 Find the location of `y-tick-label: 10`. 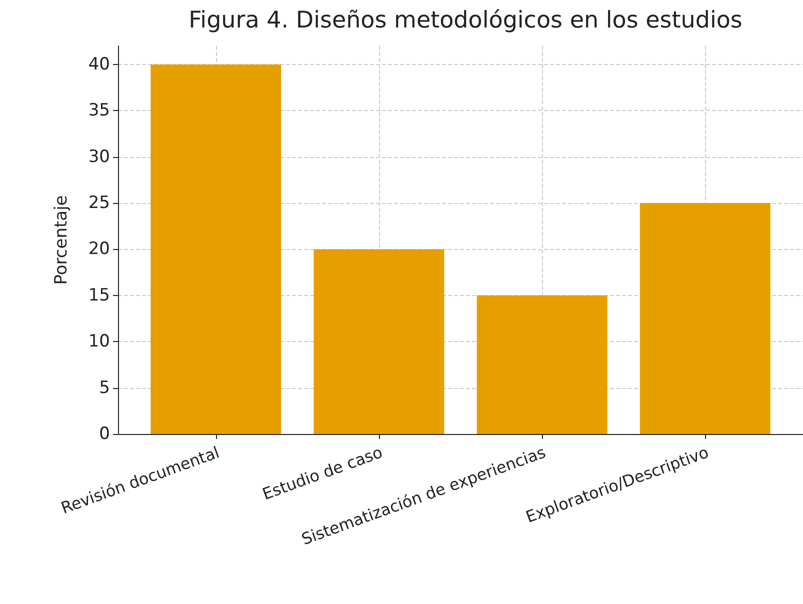

y-tick-label: 10 is located at coordinates (99, 342).